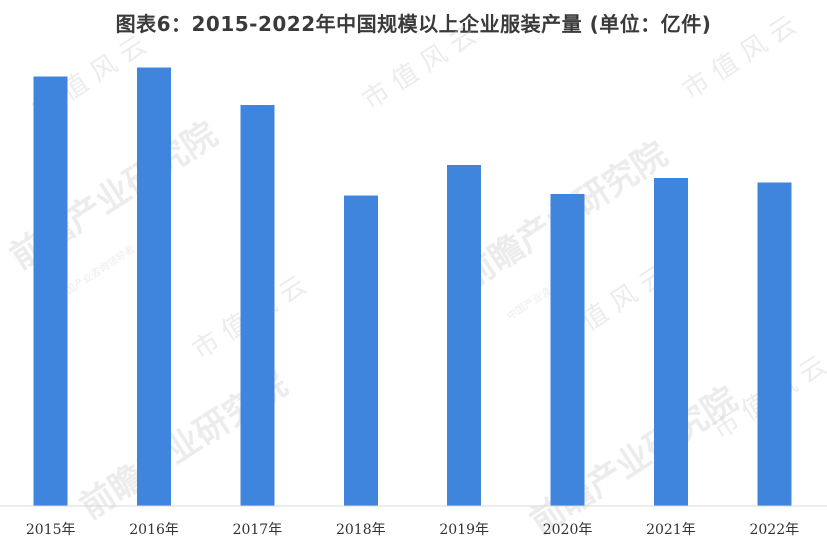 This screenshot has height=551, width=827. Describe the element at coordinates (51, 530) in the screenshot. I see `x-tick-label: 2015年` at that location.